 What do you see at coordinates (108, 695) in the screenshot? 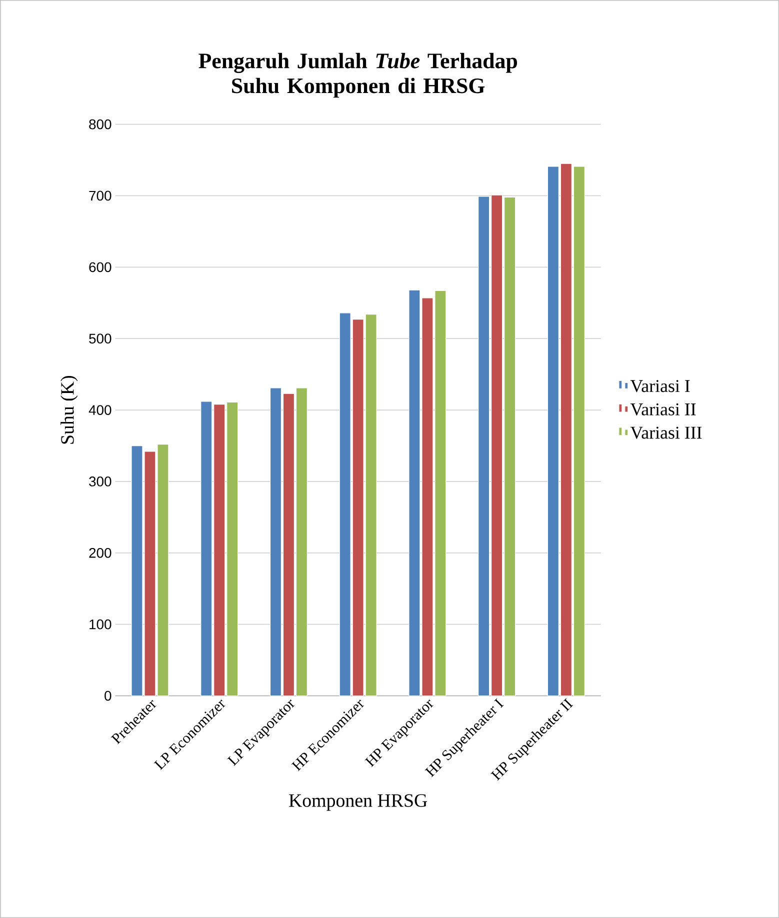
I see `y-tick-label: 0` at bounding box center [108, 695].